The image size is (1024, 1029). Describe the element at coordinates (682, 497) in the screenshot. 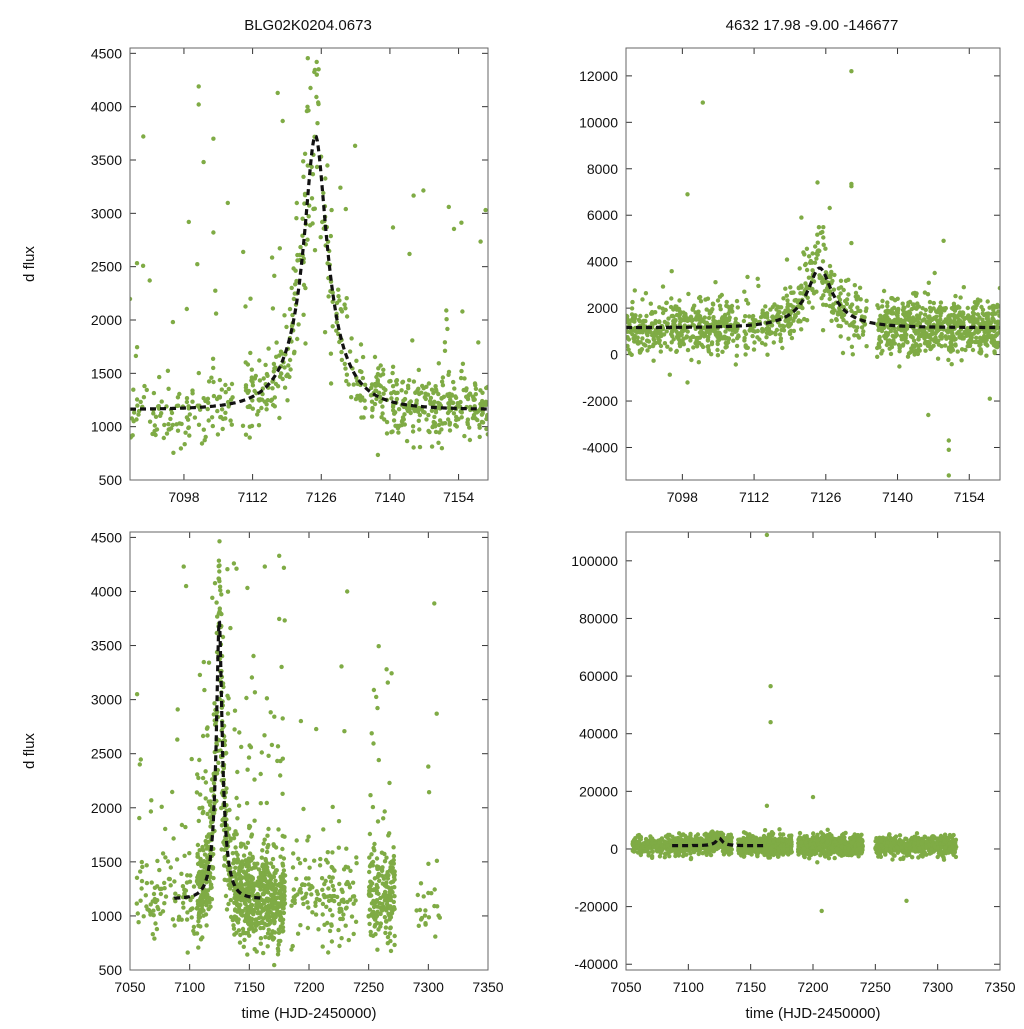

I see `x-tick-label: 7098` at that location.